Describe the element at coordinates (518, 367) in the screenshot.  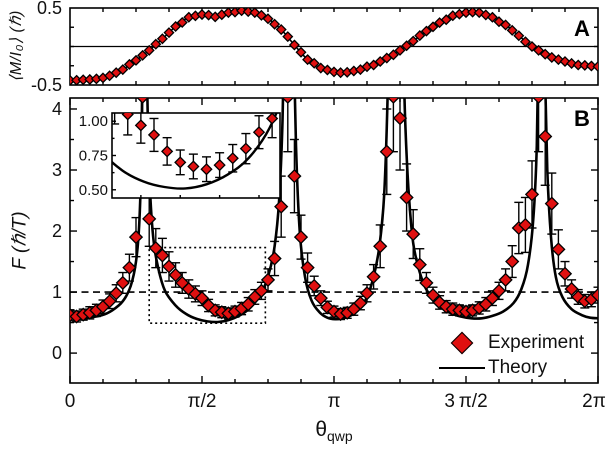
I see `legend-label-theory: Theory` at that location.